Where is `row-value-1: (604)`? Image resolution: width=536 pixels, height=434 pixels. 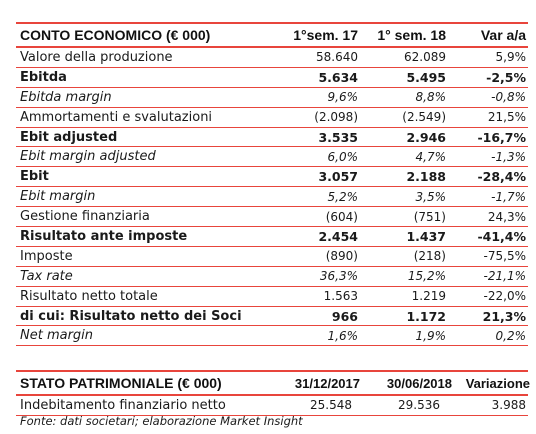 row-value-1: (604) is located at coordinates (341, 216).